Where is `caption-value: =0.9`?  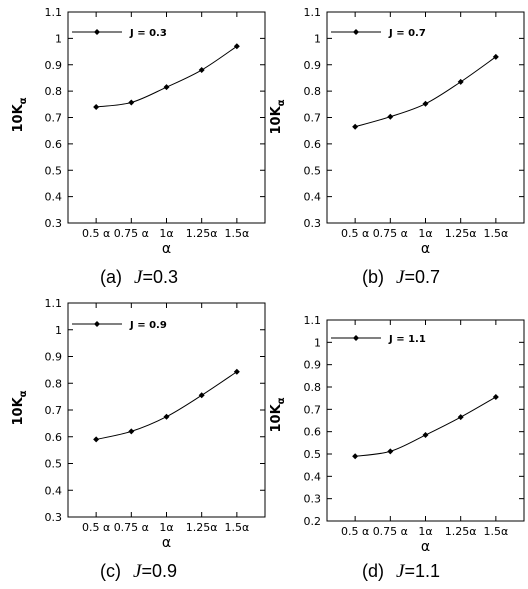 caption-value: =0.9 is located at coordinates (159, 571).